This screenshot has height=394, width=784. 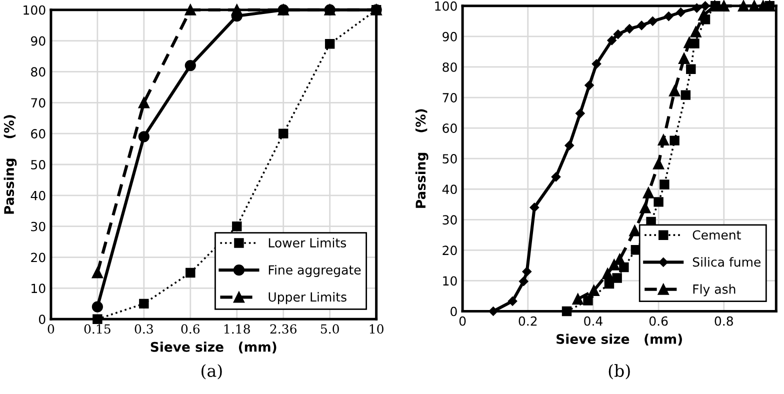 What do you see at coordinates (314, 271) in the screenshot?
I see `legend-label: Fine aggregate` at bounding box center [314, 271].